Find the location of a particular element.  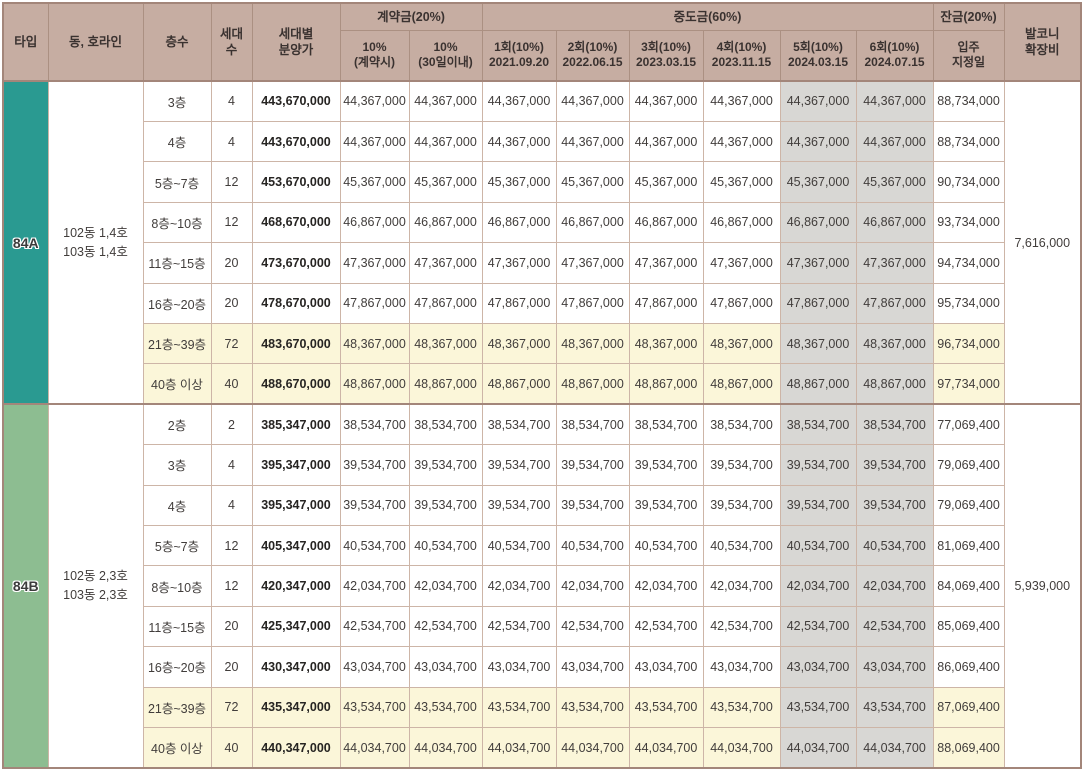

cell-payment-3: 48,367,000 is located at coordinates (519, 343).